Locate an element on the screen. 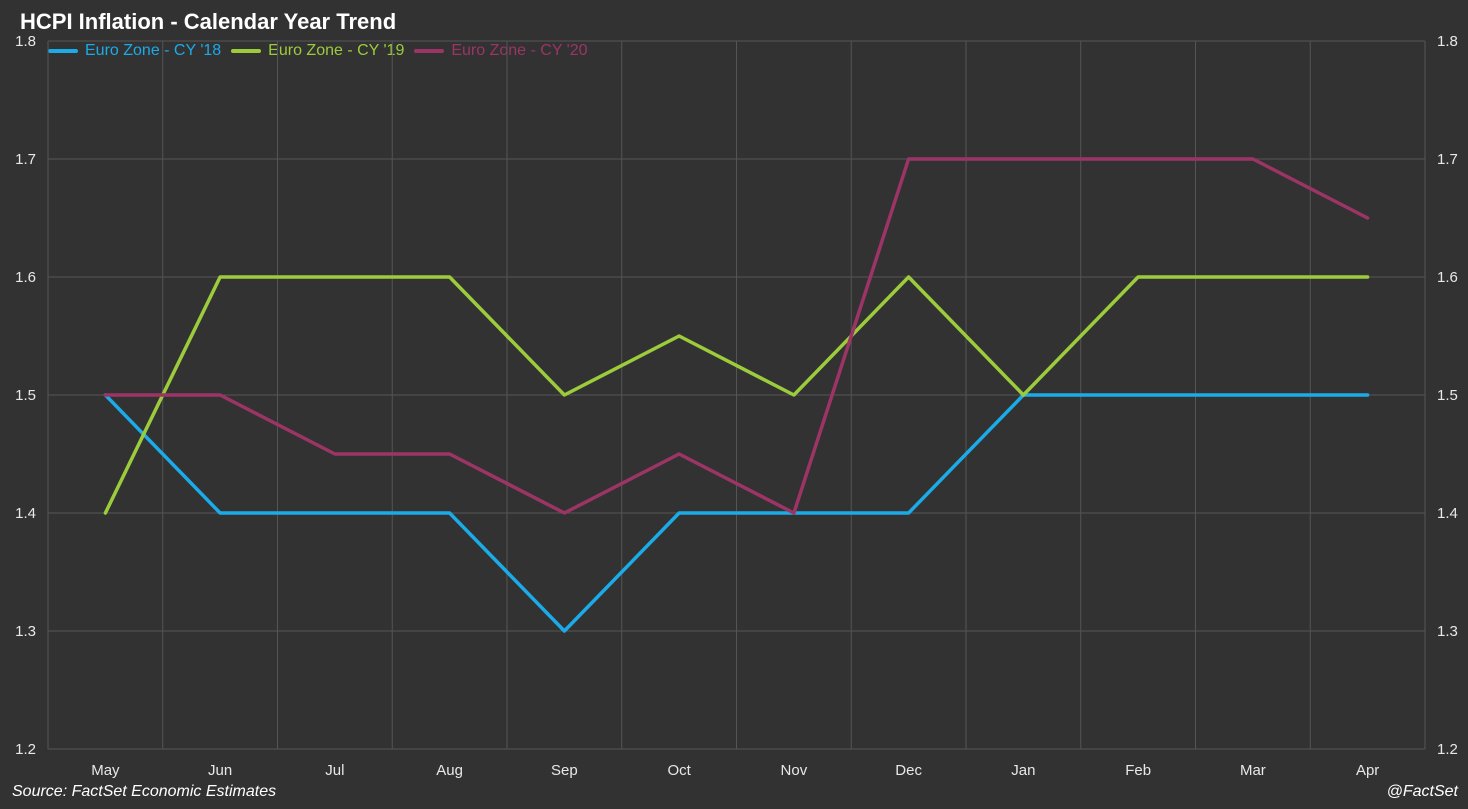 The height and width of the screenshot is (809, 1468). legend-item-cy18: Euro Zone - CY '18 is located at coordinates (134, 51).